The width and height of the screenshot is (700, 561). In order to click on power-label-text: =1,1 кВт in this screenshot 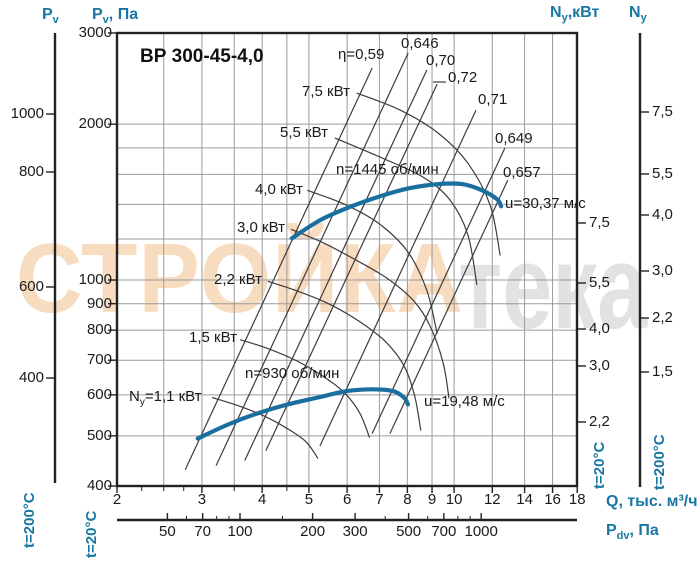, I will do `click(173, 396)`.